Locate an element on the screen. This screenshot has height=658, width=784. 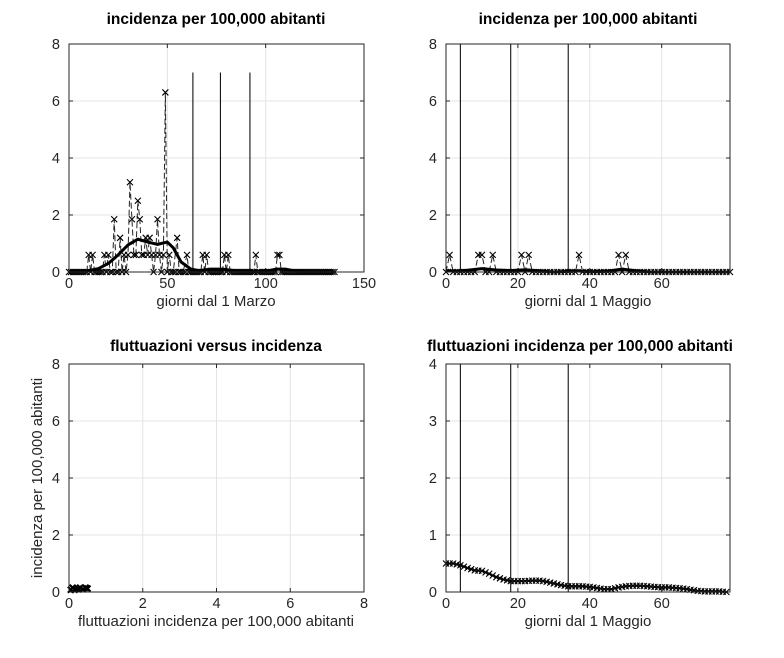
x-tick-label: 150 is located at coordinates (364, 284).